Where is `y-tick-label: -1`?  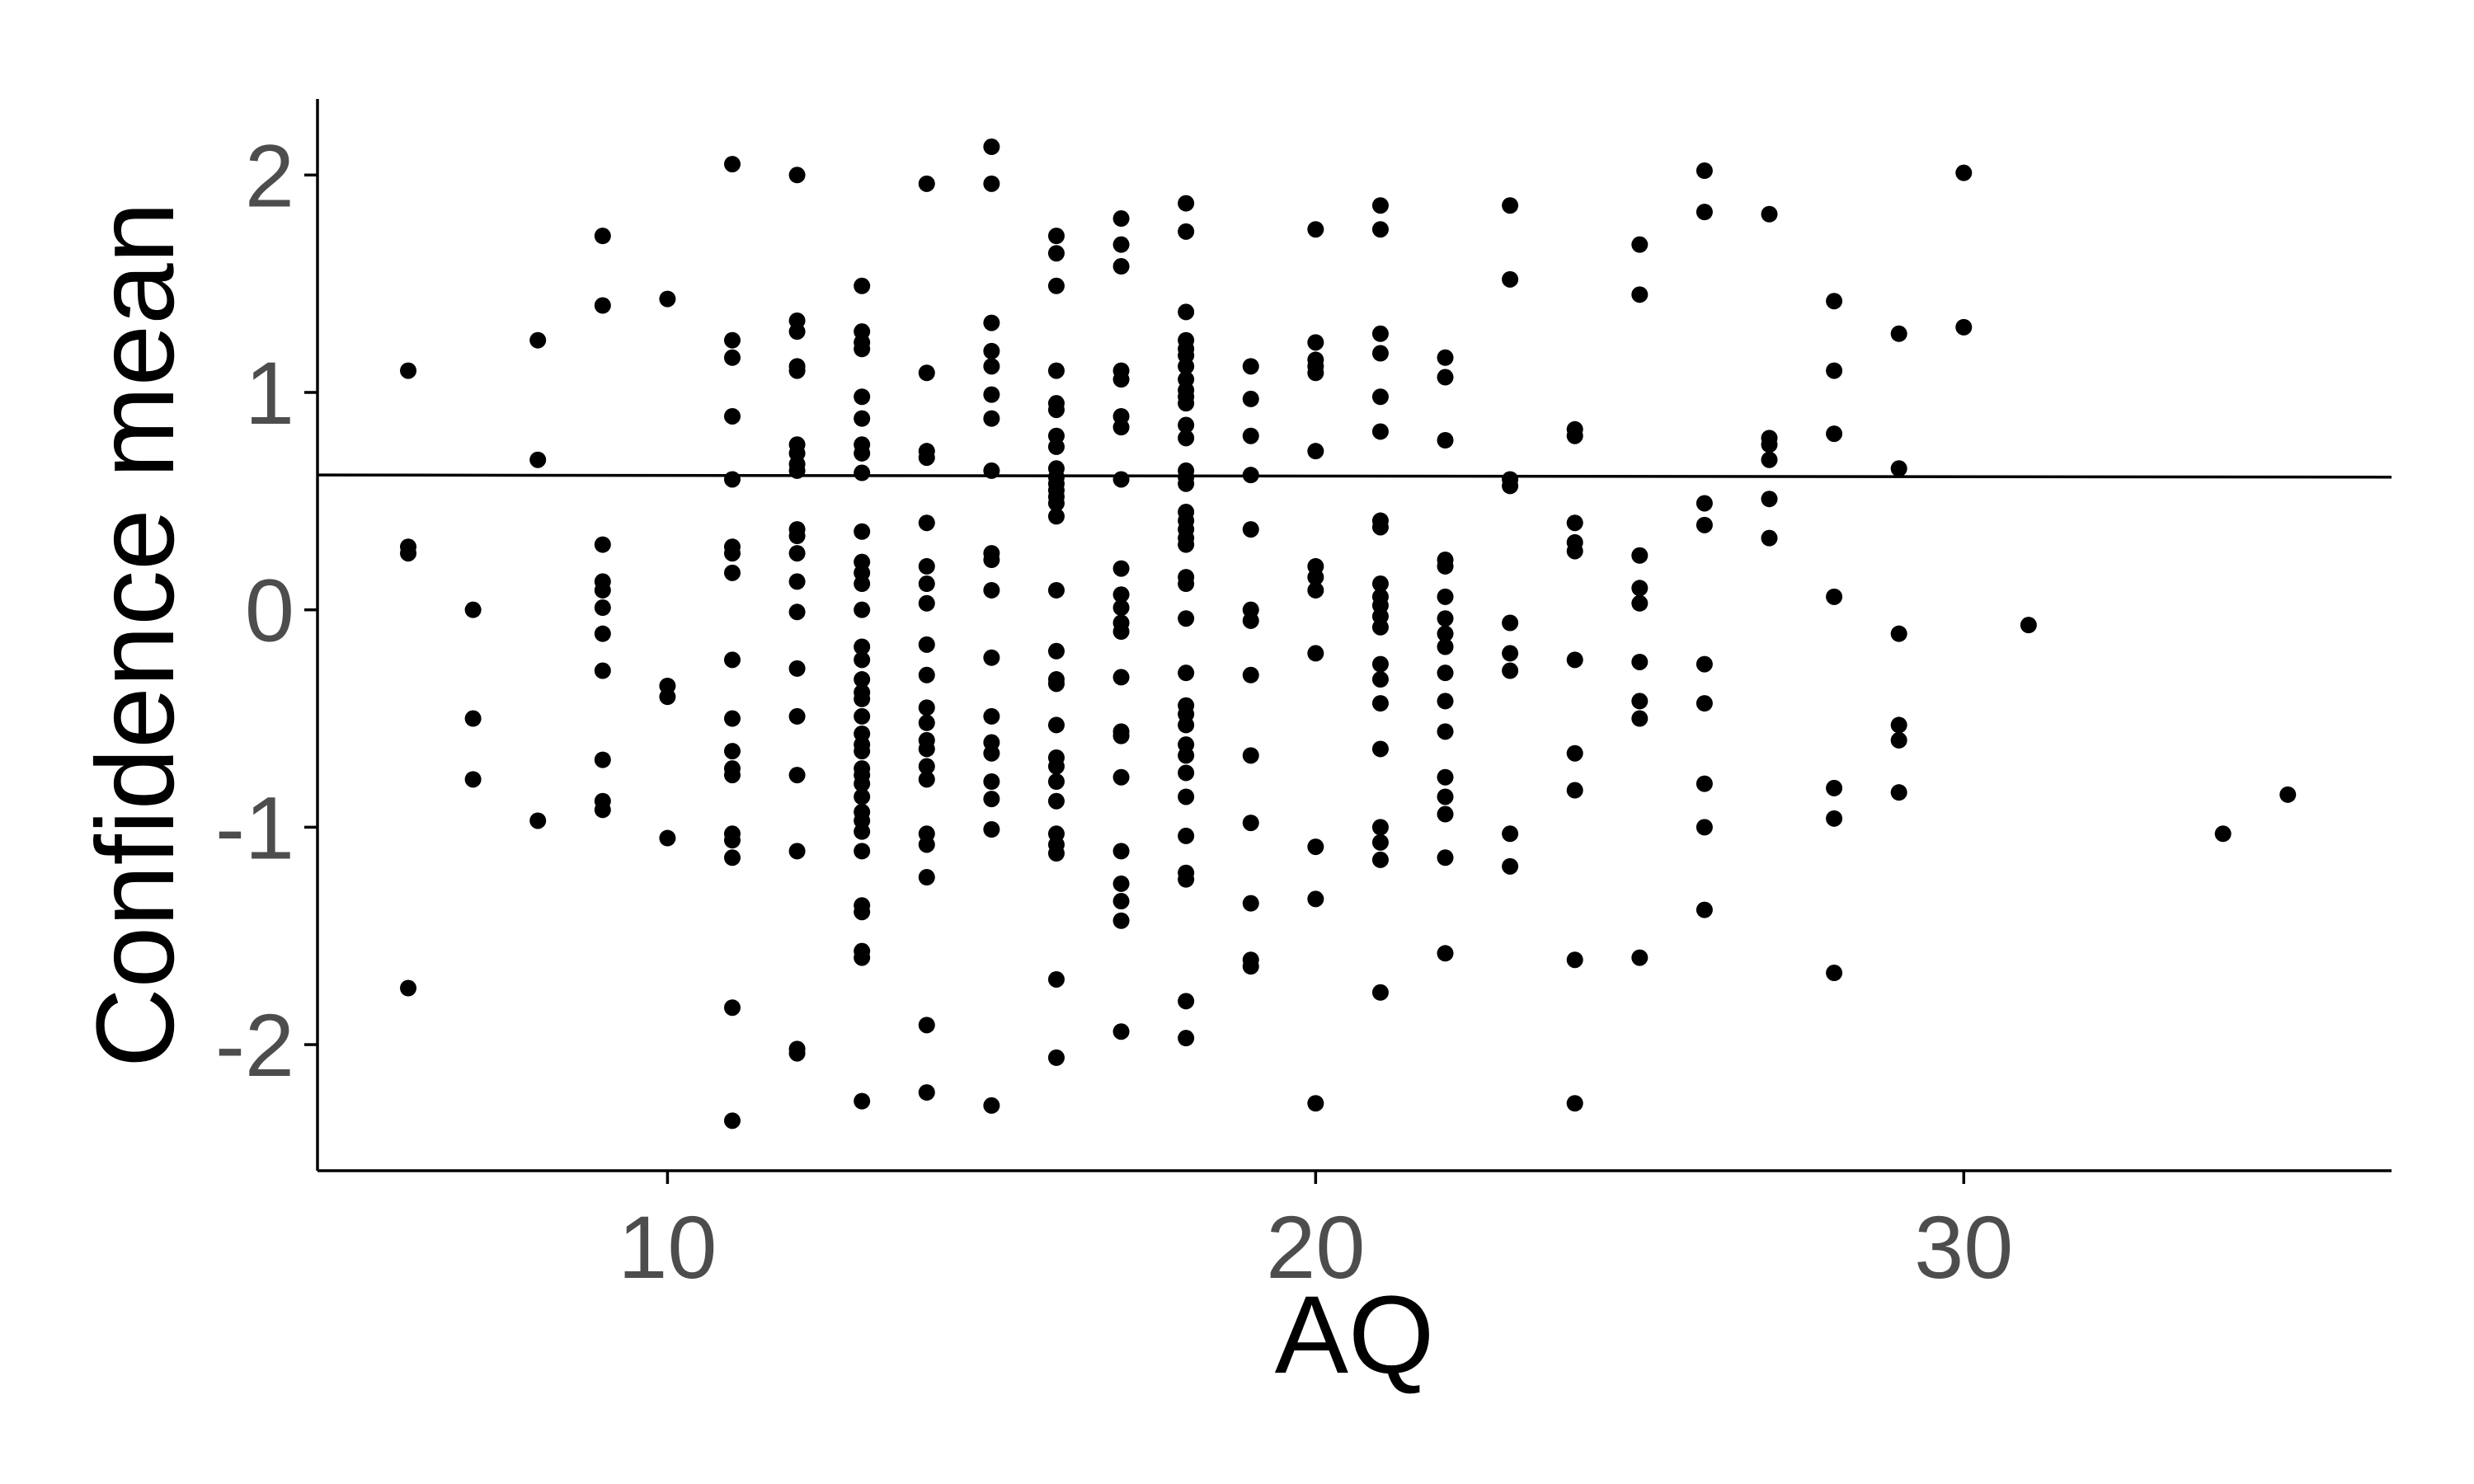
y-tick-label: -1 is located at coordinates (254, 827).